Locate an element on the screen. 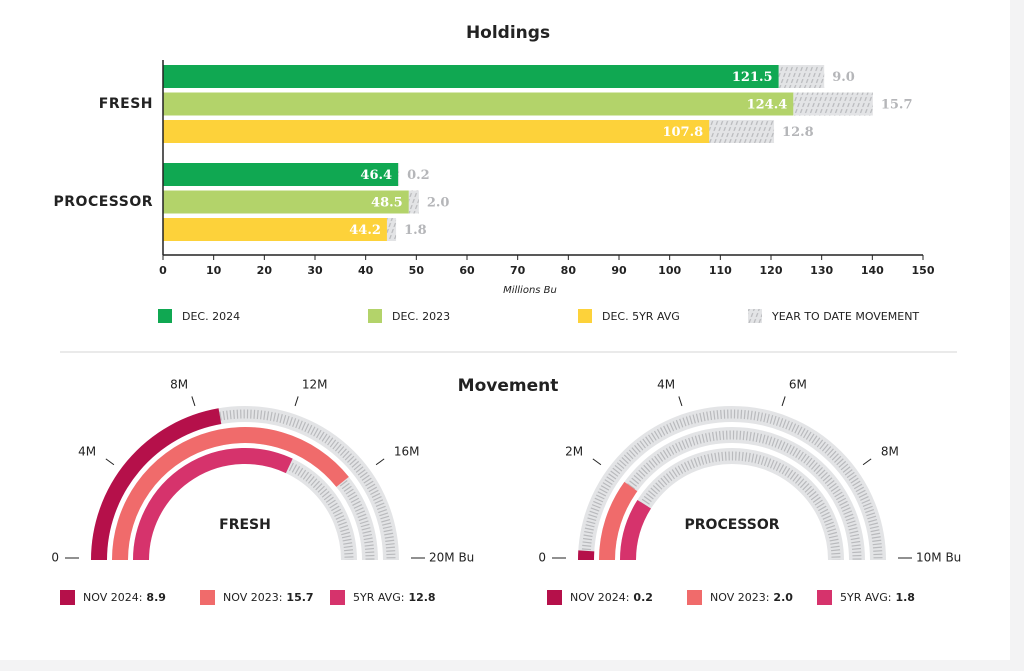 Image resolution: width=1024 pixels, height=671 pixels. x-tick-label: 0 is located at coordinates (163, 270).